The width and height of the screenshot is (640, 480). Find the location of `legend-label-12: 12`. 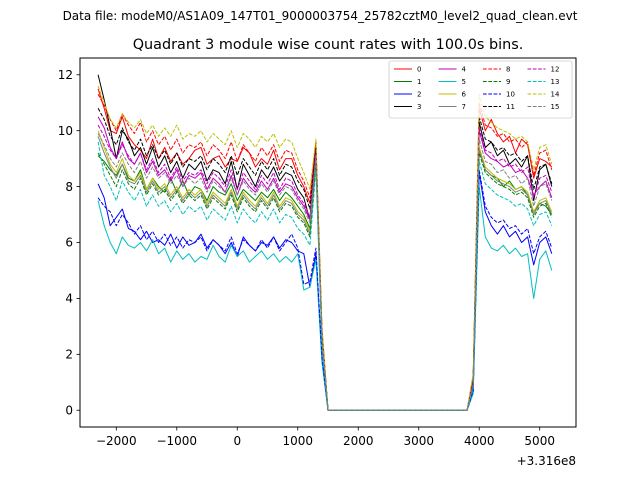

legend-label-12: 12 is located at coordinates (555, 70).